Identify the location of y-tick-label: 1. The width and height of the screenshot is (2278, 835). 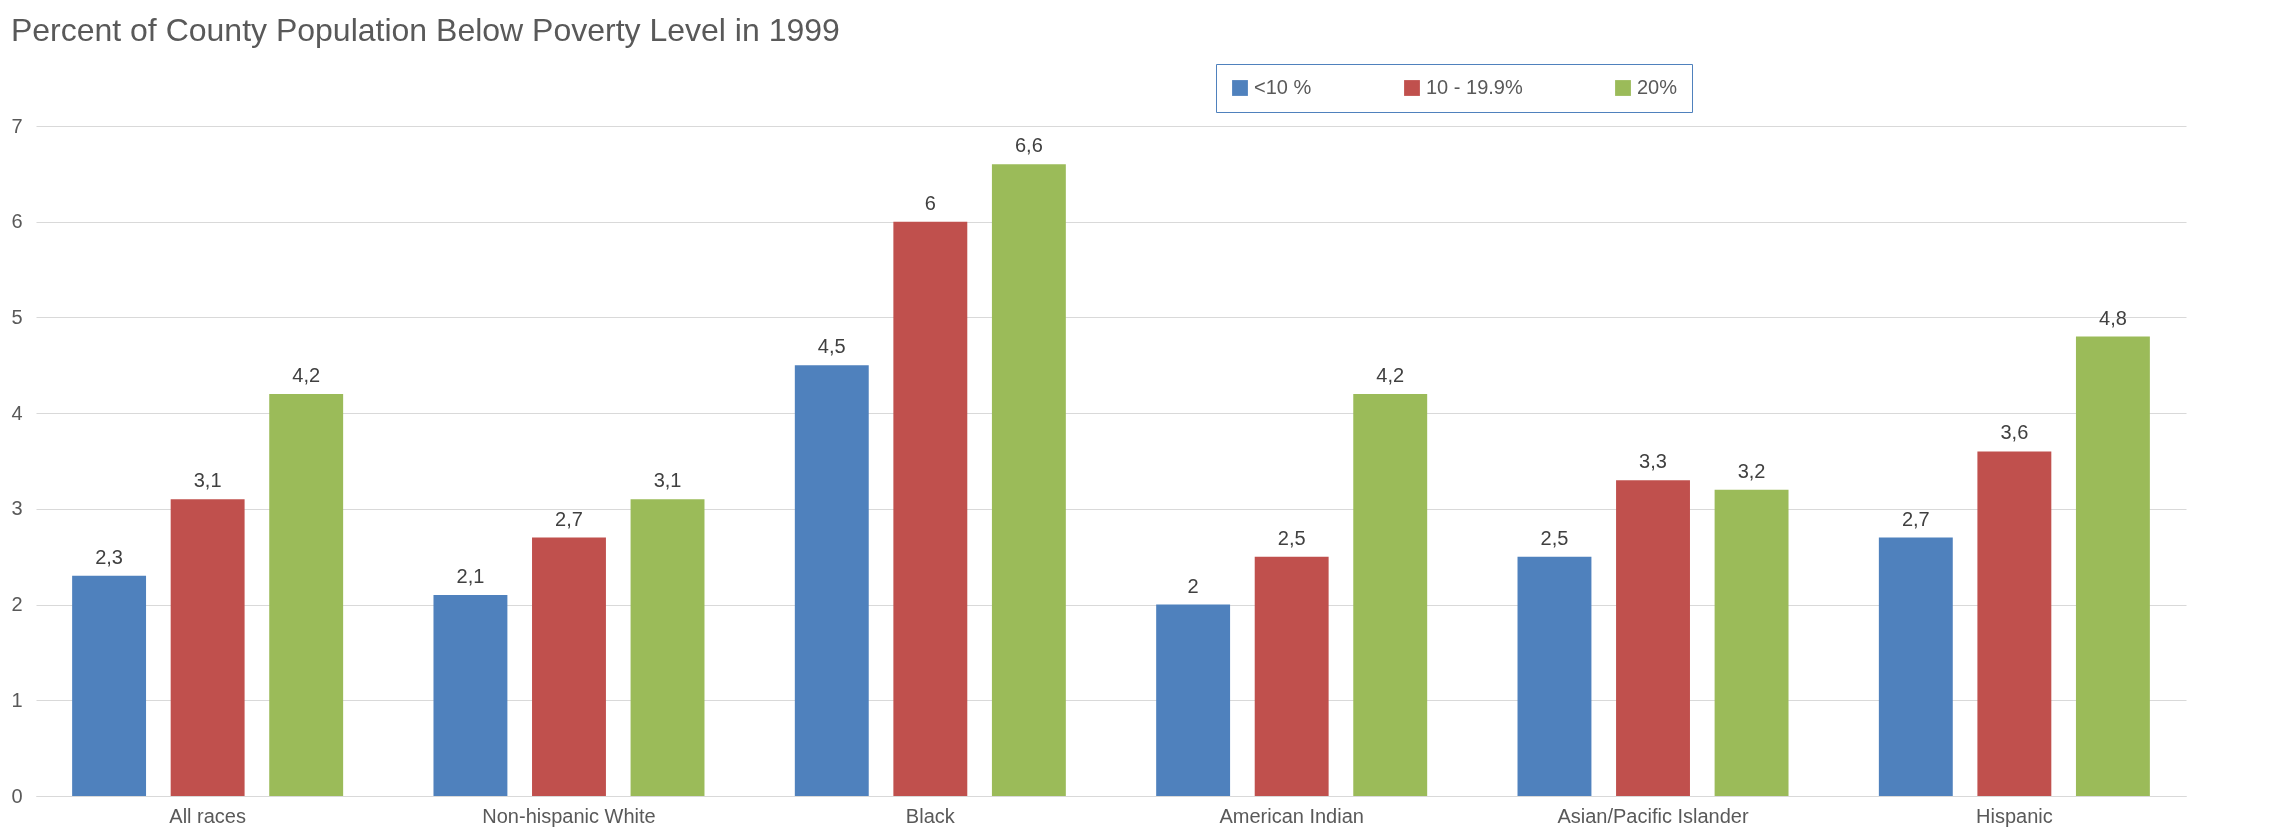
(17, 699).